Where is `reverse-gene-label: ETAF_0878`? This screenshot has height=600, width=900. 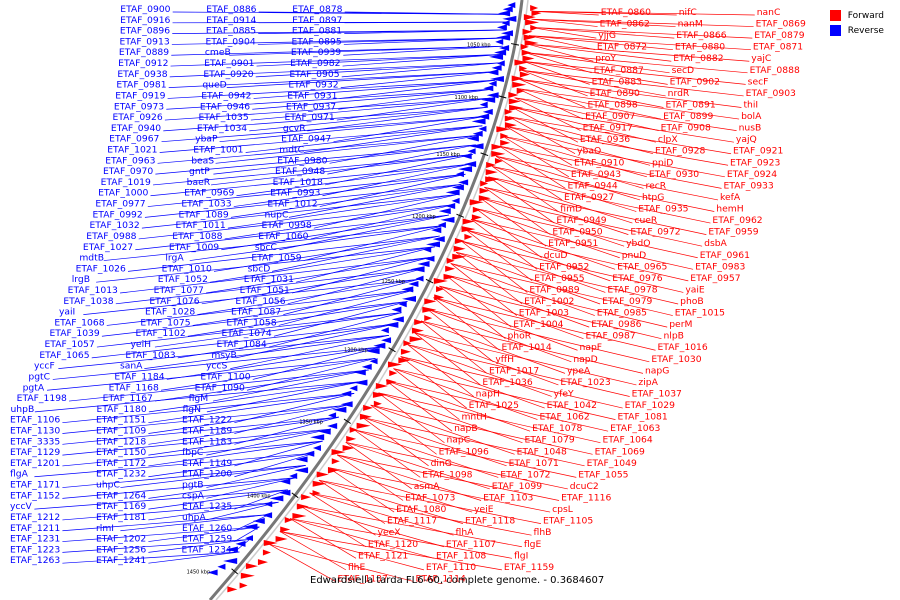
reverse-gene-label: ETAF_0878 is located at coordinates (317, 9).